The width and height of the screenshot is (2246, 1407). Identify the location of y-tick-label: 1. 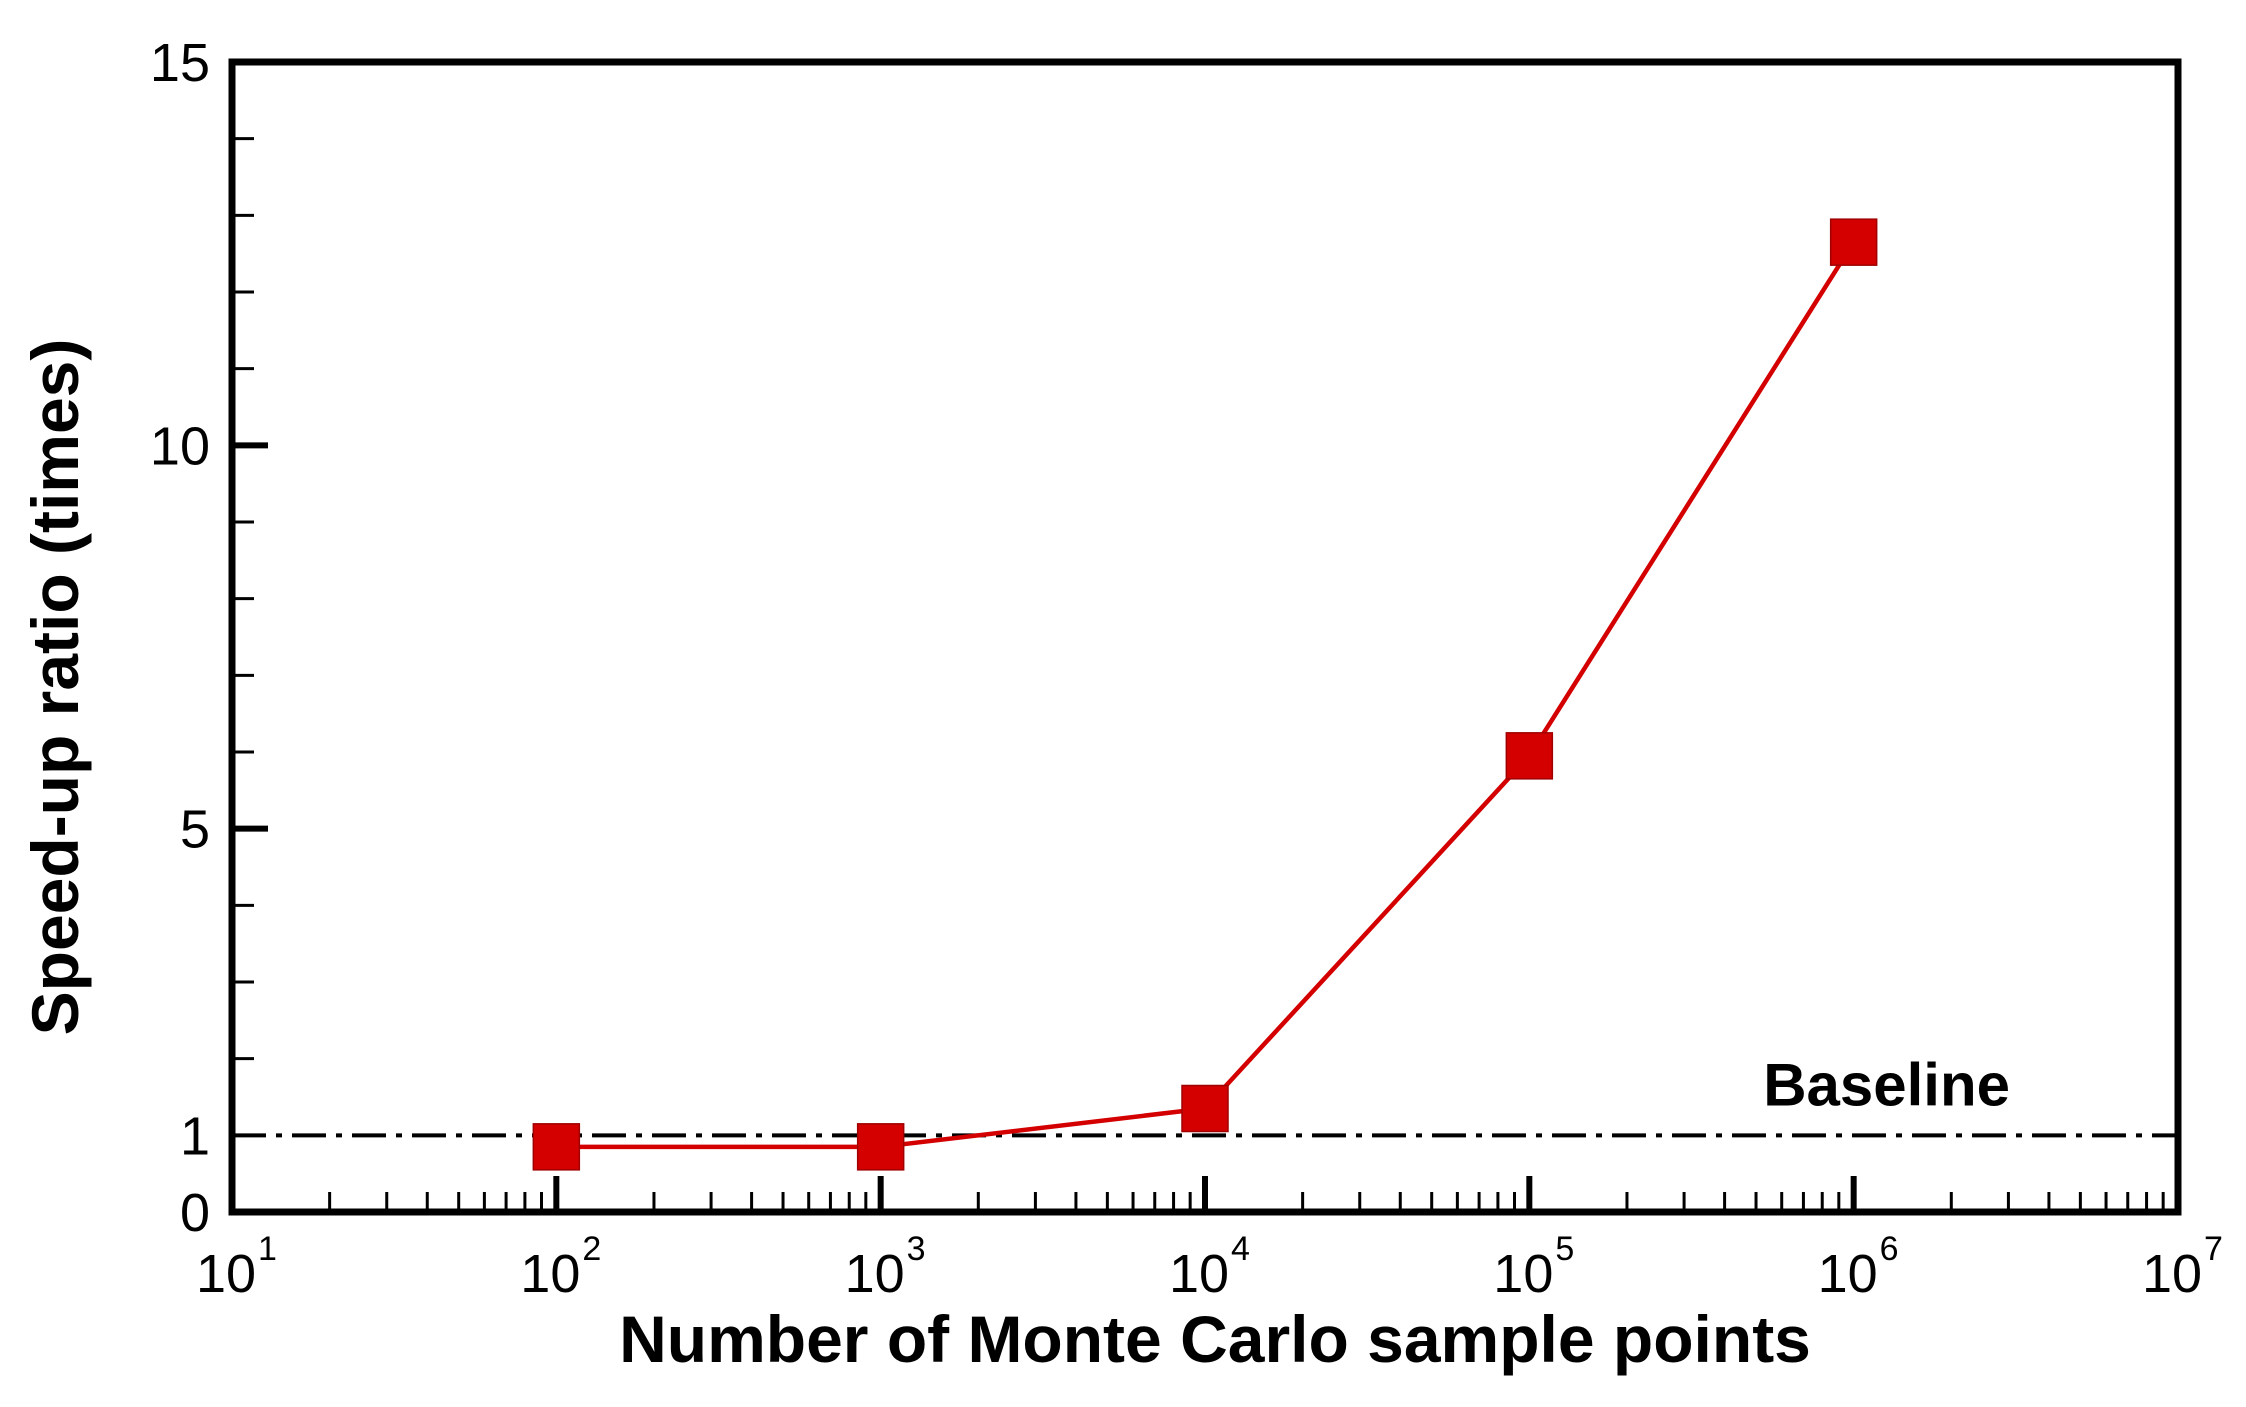
(195, 1136).